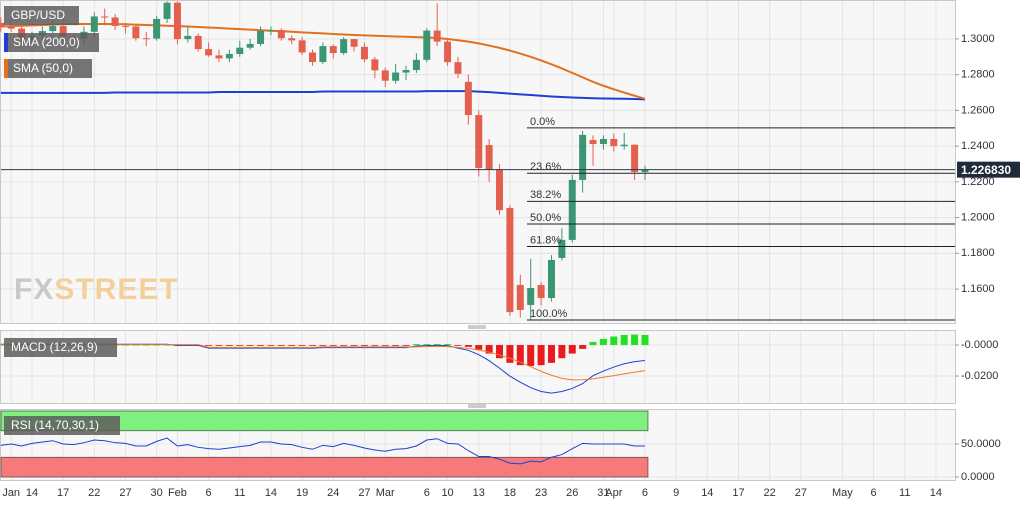 This screenshot has width=1032, height=505. I want to click on y-tick-label: 1.2000, so click(978, 218).